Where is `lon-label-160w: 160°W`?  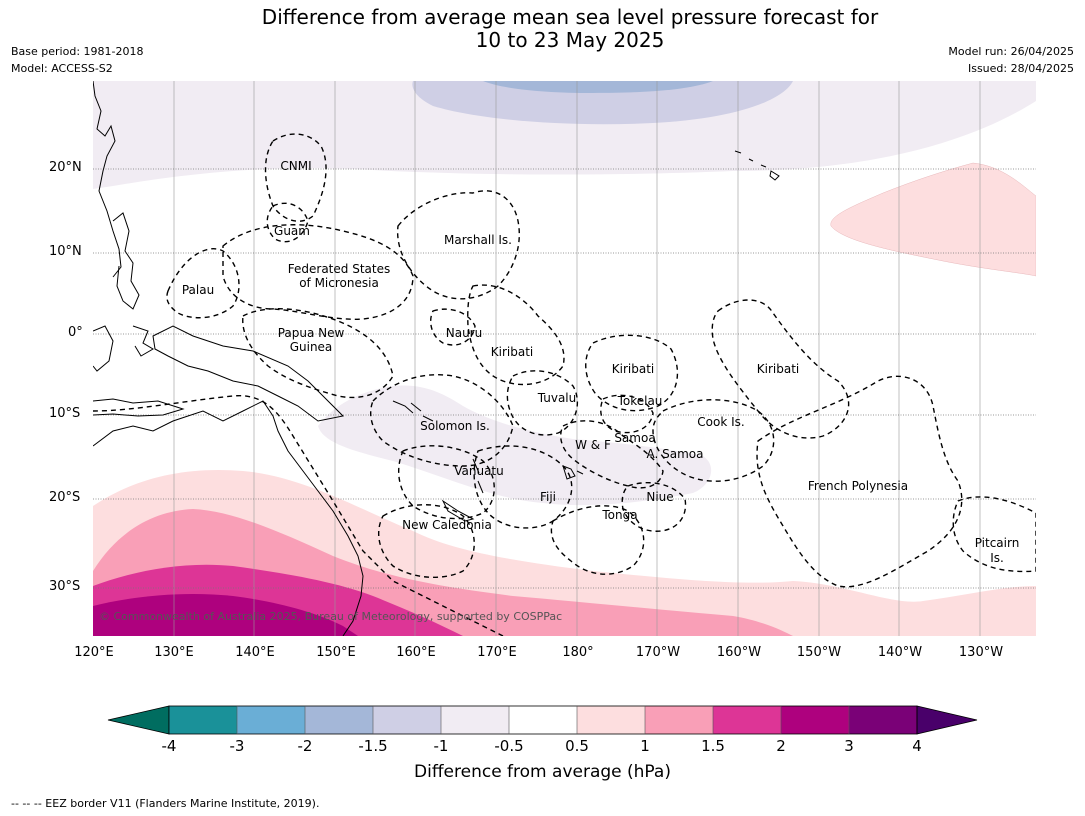
lon-label-160w: 160°W is located at coordinates (739, 652).